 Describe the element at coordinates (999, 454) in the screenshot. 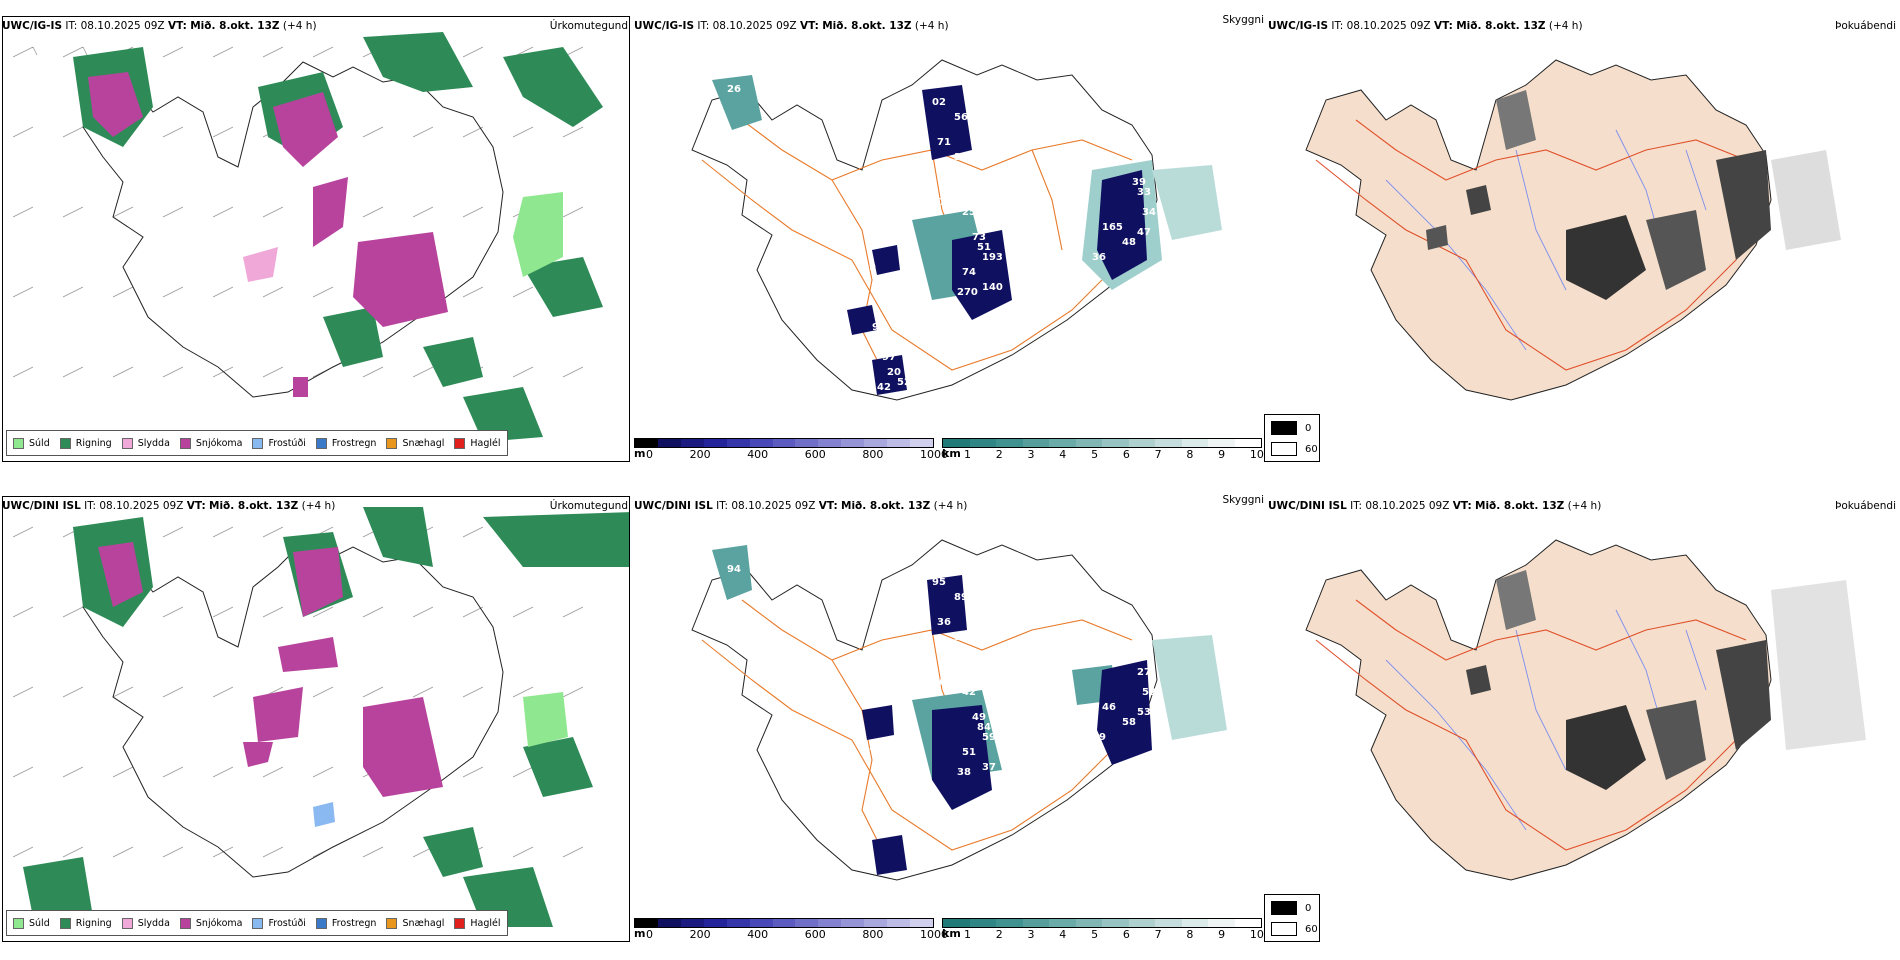

I see `colorbar-tick: 2` at that location.